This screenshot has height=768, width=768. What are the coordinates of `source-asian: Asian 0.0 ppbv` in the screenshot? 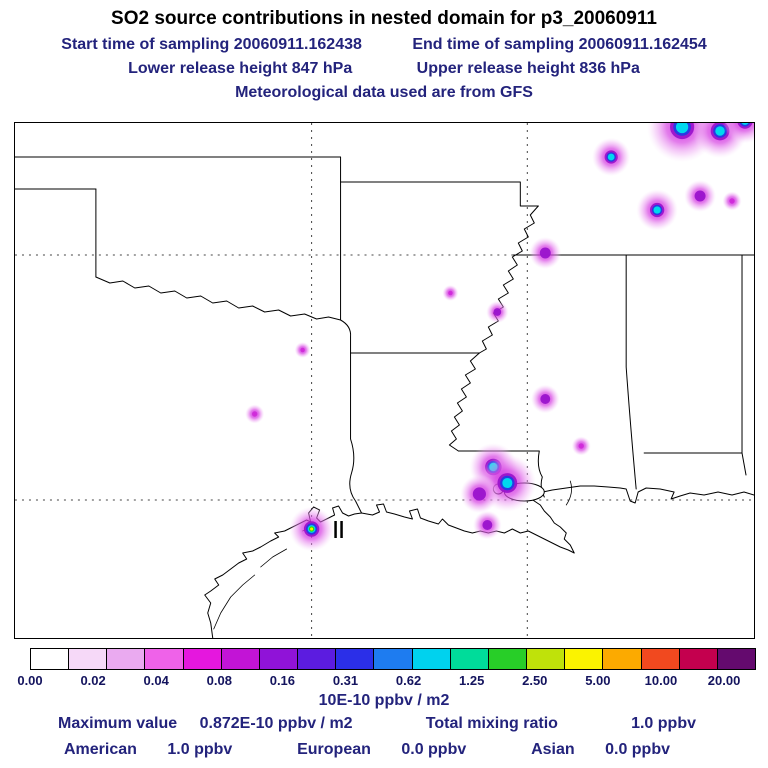 It's located at (600, 750).